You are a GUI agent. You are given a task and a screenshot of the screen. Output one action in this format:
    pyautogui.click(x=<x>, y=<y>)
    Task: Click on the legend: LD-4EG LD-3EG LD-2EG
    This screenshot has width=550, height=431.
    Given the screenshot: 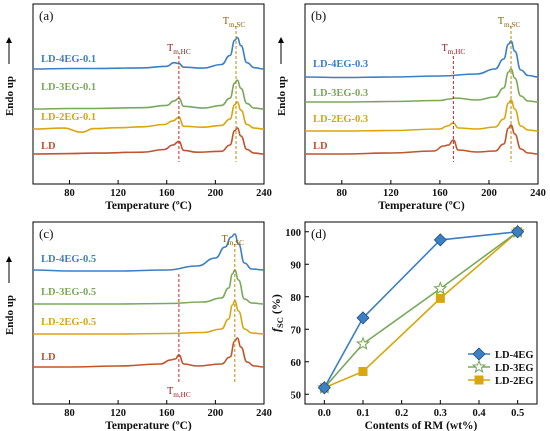 What is the action you would take?
    pyautogui.click(x=501, y=367)
    